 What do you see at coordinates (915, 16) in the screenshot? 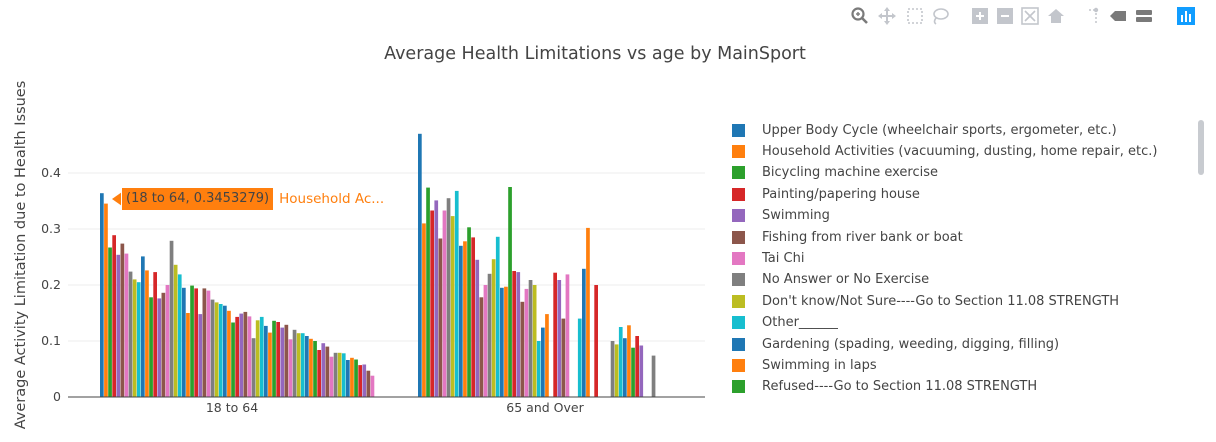
I see `box-select-icon` at bounding box center [915, 16].